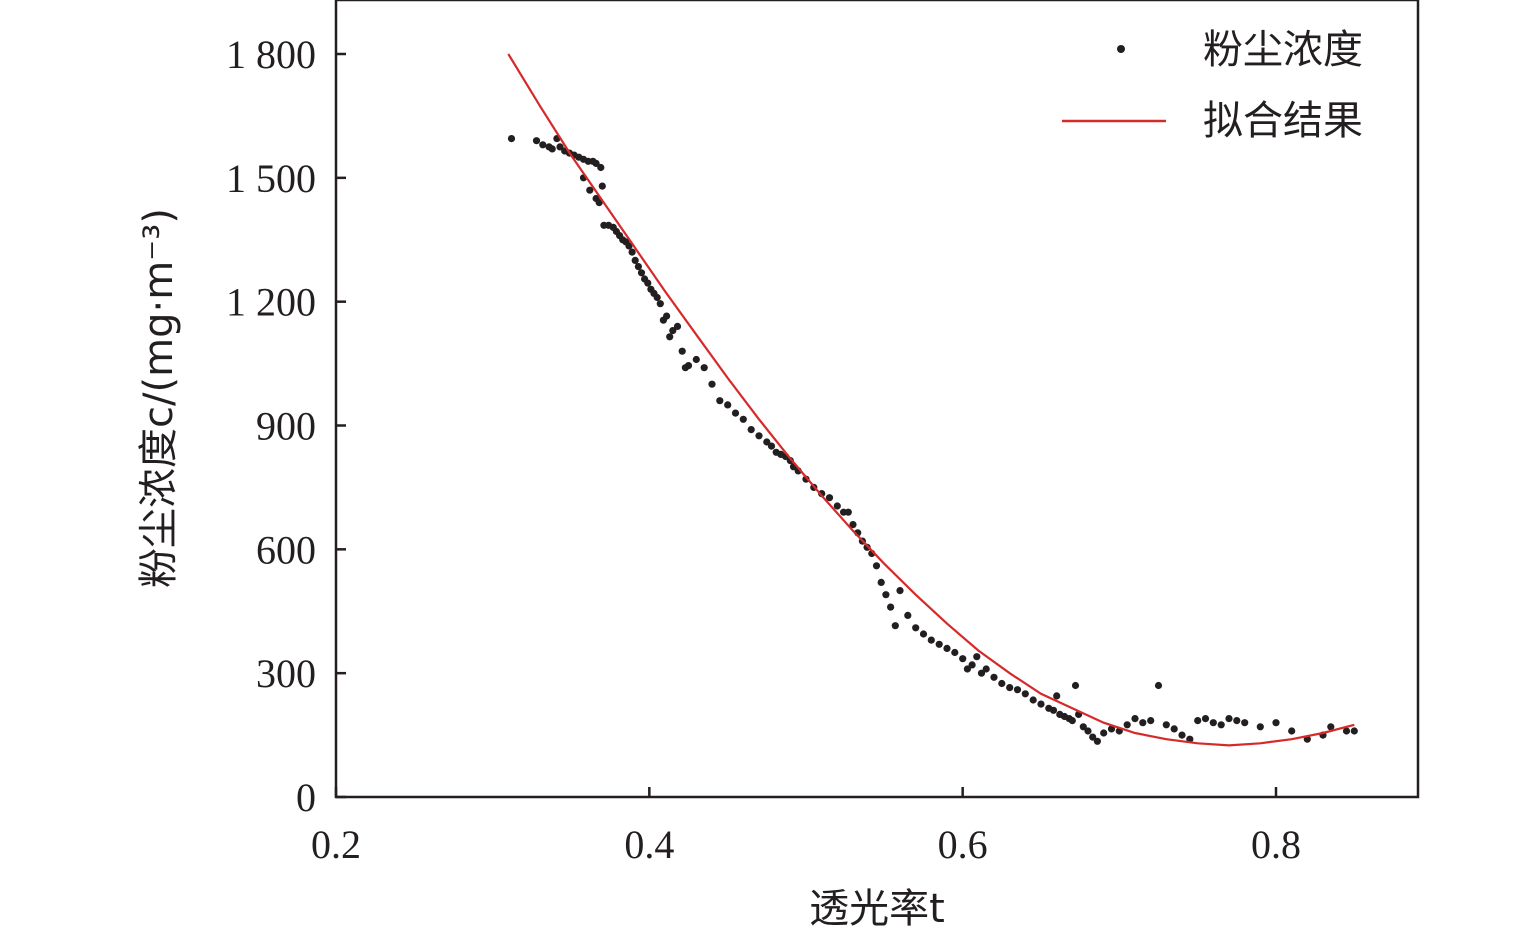 The width and height of the screenshot is (1535, 937). What do you see at coordinates (271, 54) in the screenshot?
I see `y-tick-label: 1 800` at bounding box center [271, 54].